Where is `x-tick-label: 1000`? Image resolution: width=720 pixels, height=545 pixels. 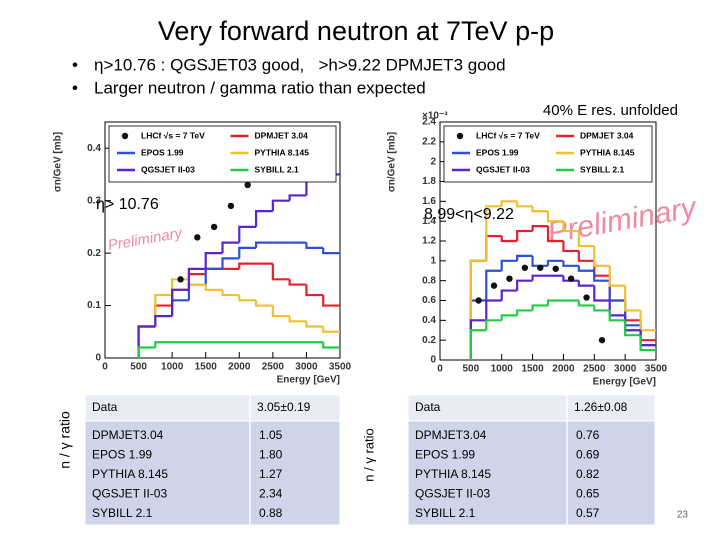
x-tick-label: 1000 is located at coordinates (502, 369).